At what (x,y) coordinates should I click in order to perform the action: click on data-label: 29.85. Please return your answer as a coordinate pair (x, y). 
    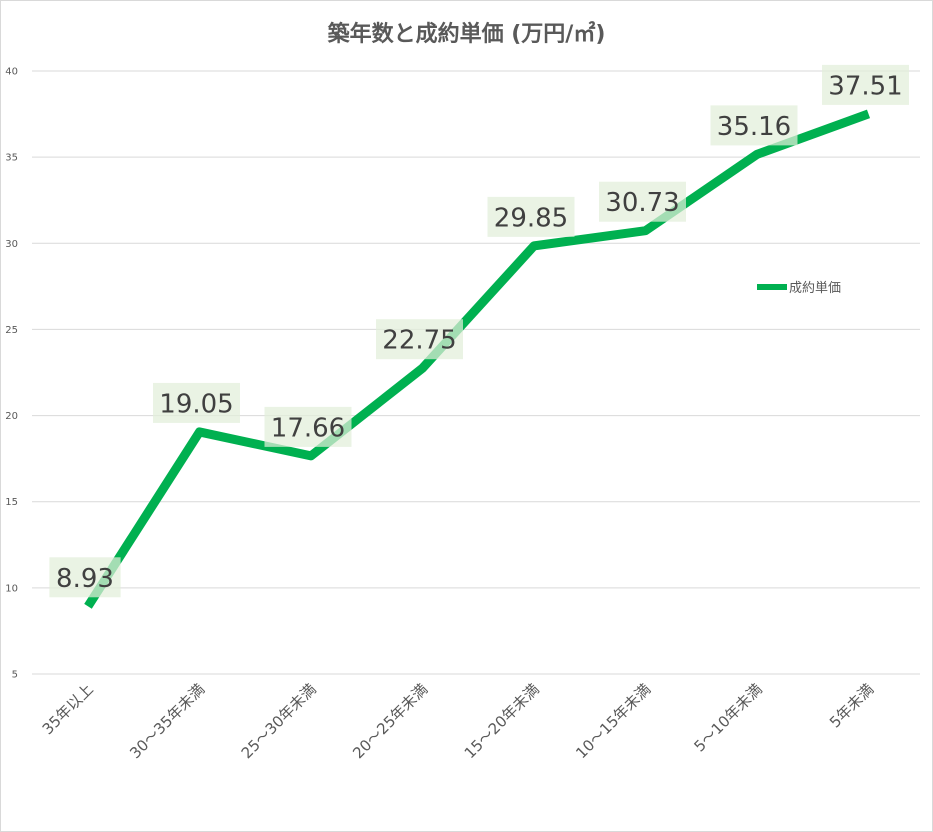
    Looking at the image, I should click on (531, 218).